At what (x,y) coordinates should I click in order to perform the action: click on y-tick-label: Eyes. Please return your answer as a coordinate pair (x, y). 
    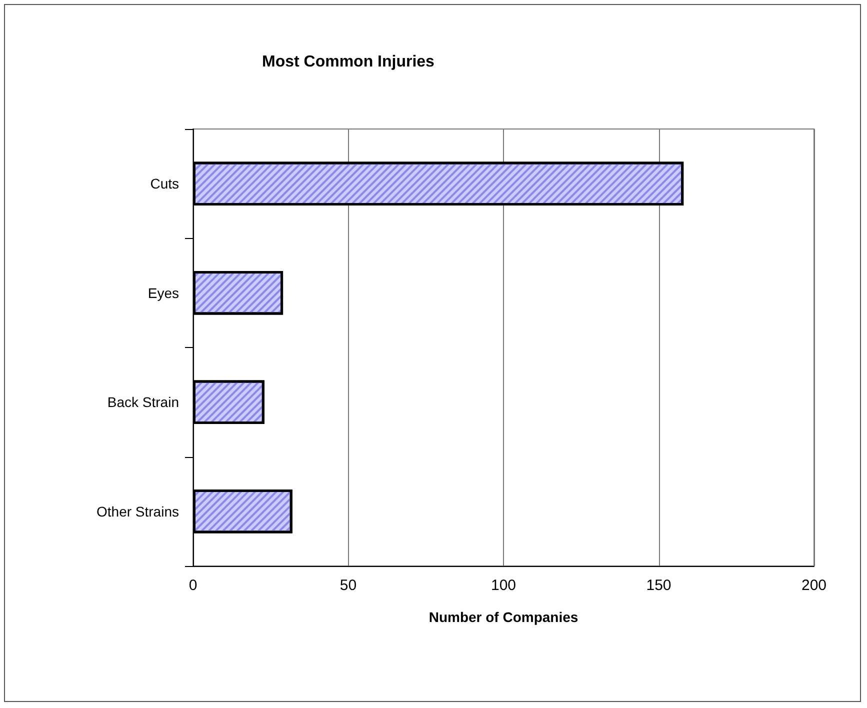
    Looking at the image, I should click on (163, 292).